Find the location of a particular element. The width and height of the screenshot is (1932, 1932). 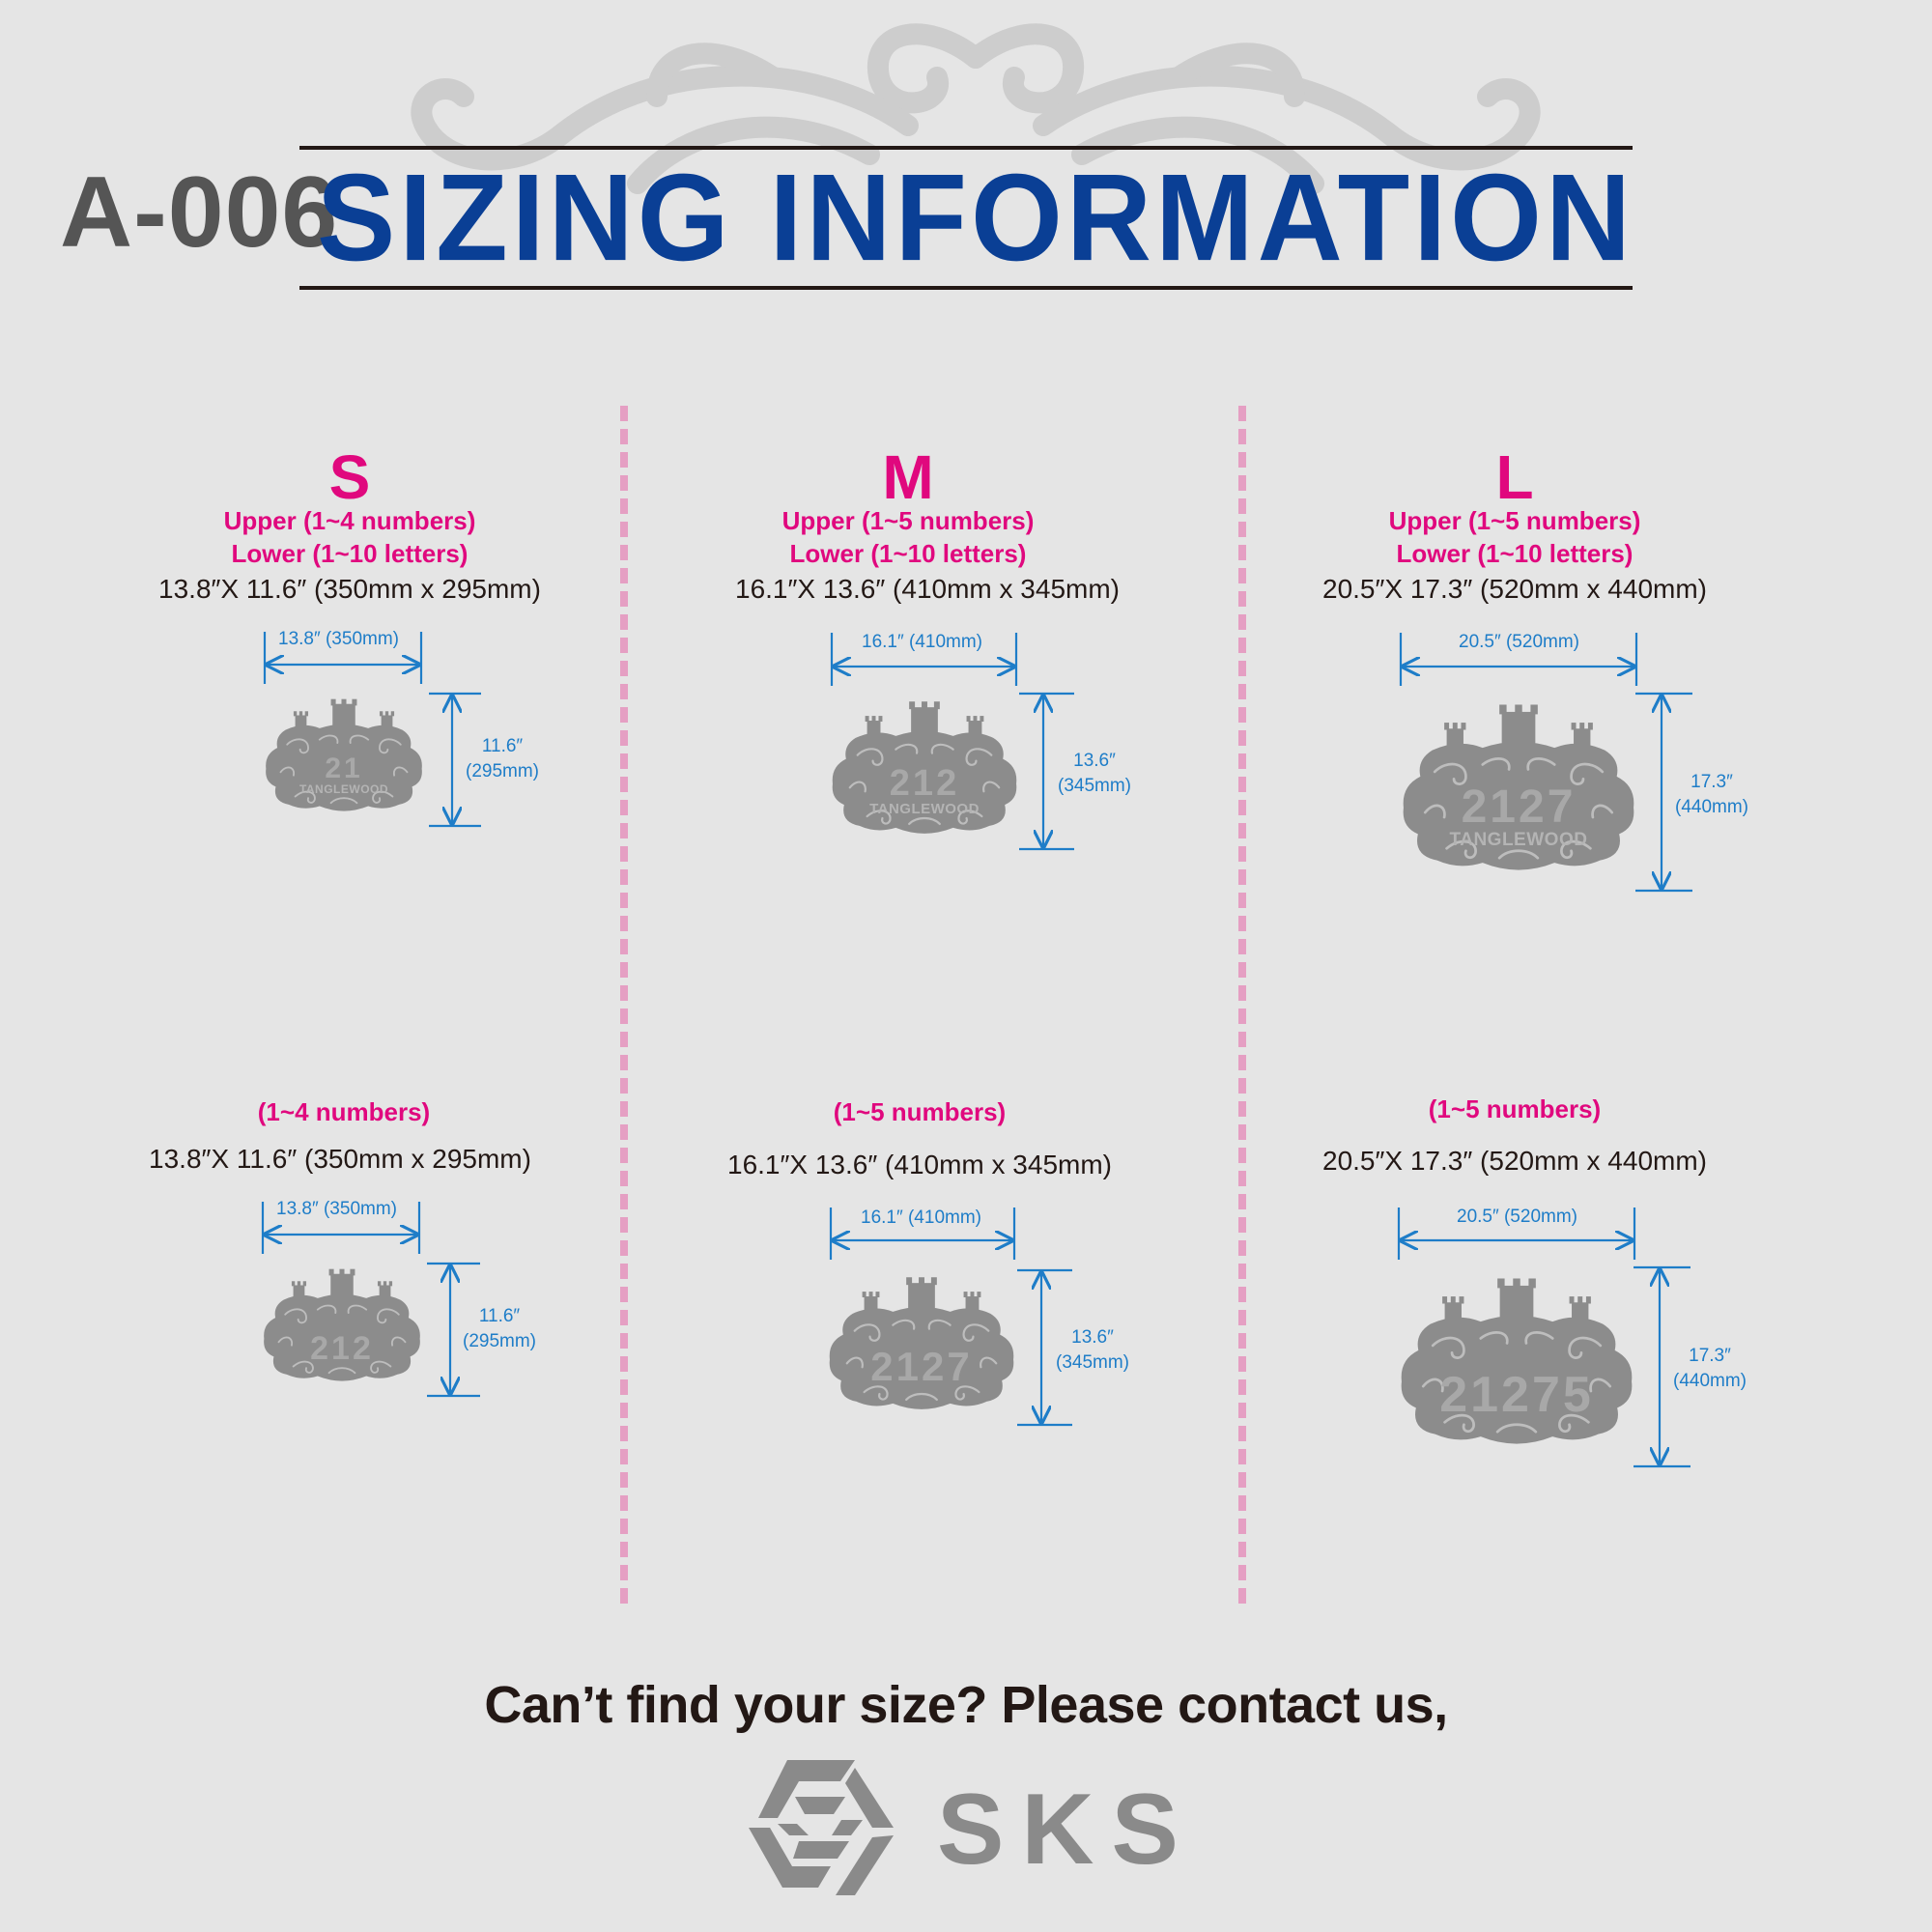

plaque-preview-s-with-name: 21 TANGLEWOOD is located at coordinates (344, 758).